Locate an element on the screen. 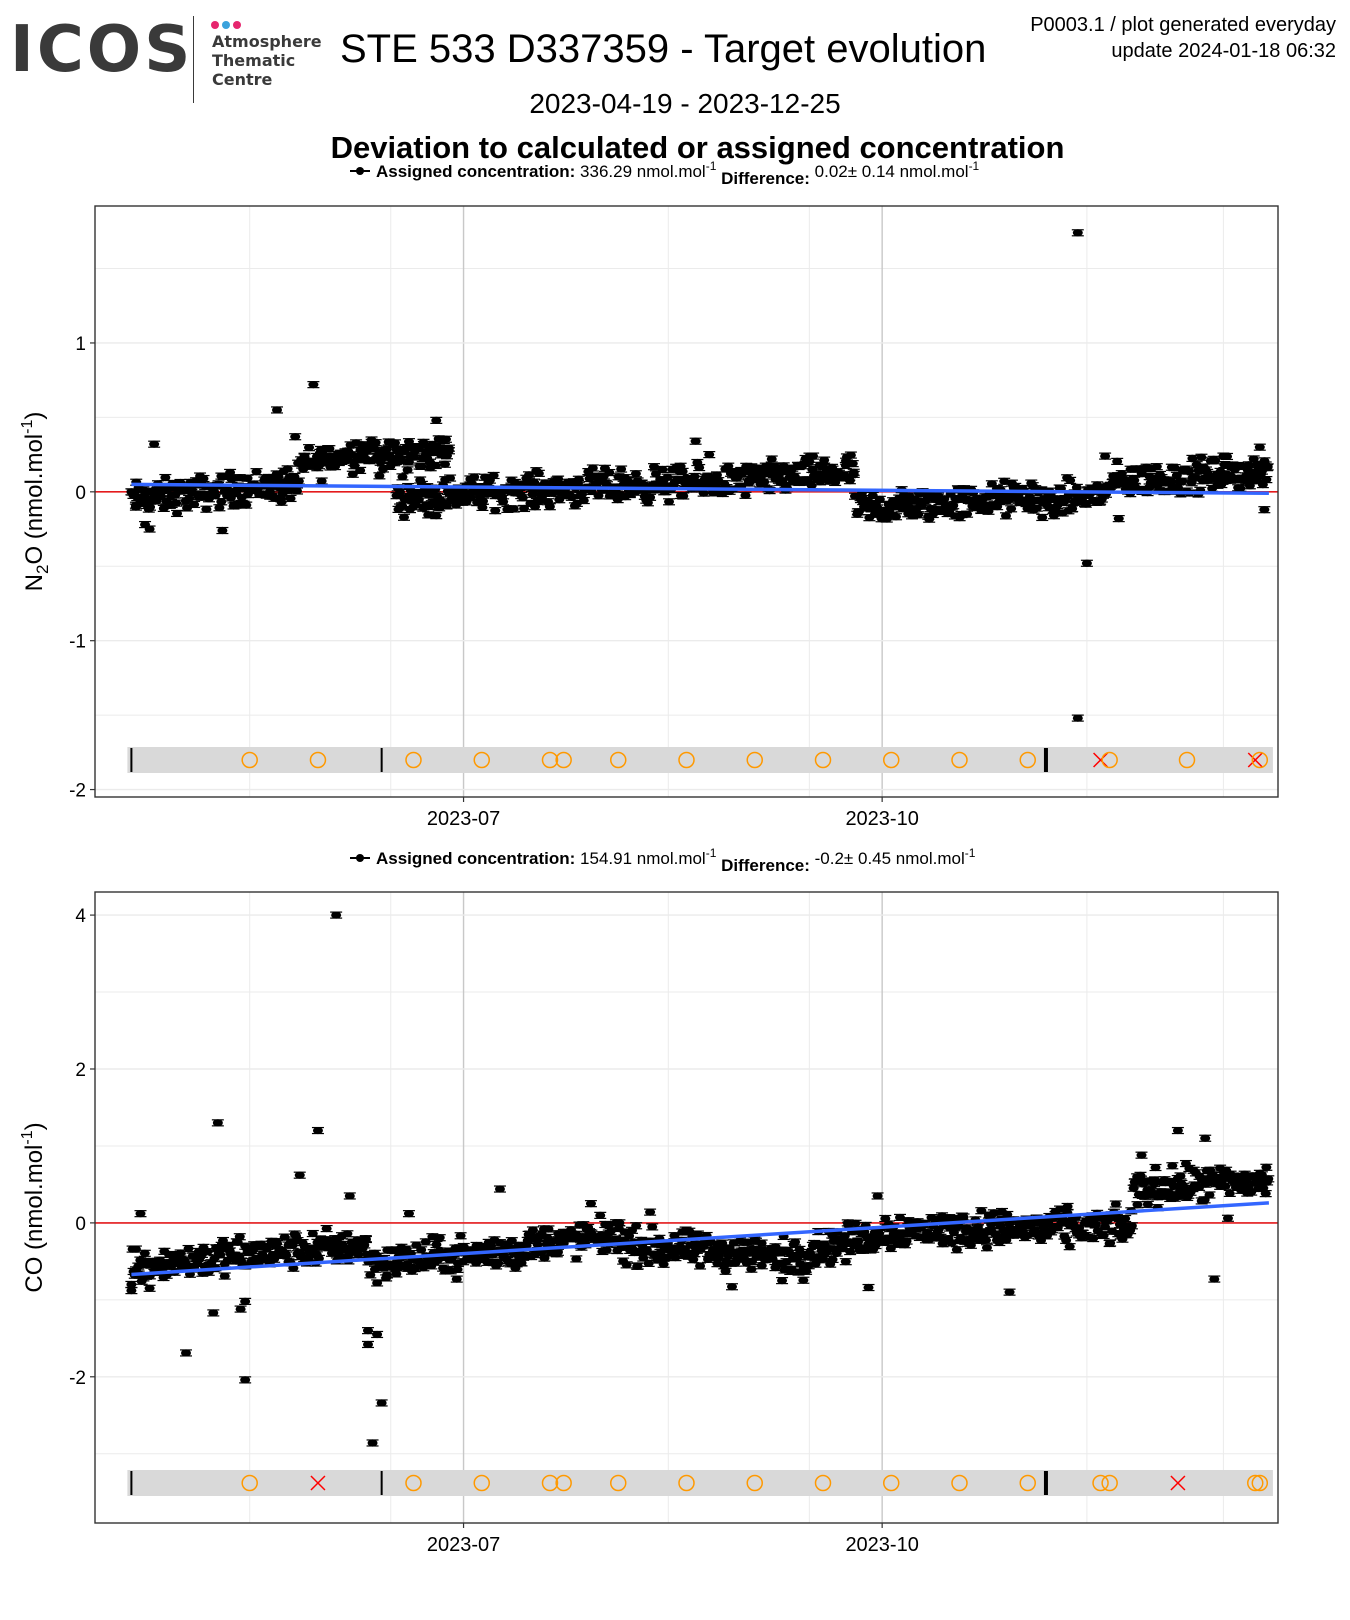  logo-subtitle: Atmosphere Thematic Centre is located at coordinates (267, 60).